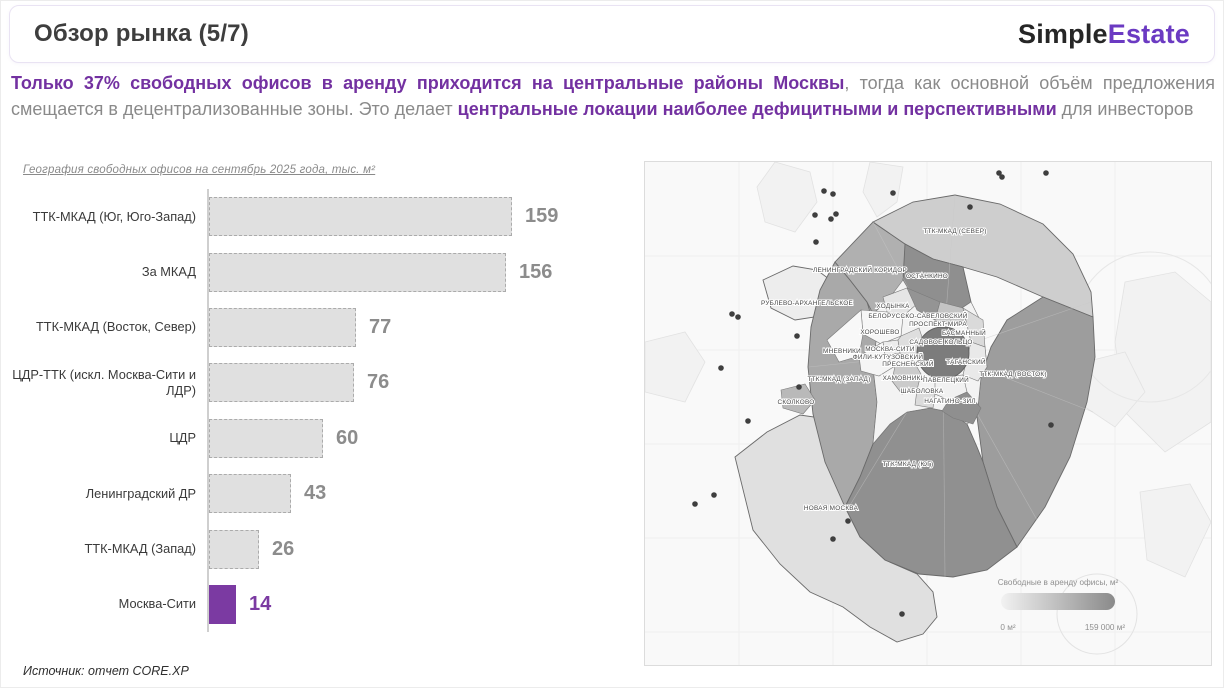  I want to click on map-region-label: ХОДЫНКА, so click(893, 306).